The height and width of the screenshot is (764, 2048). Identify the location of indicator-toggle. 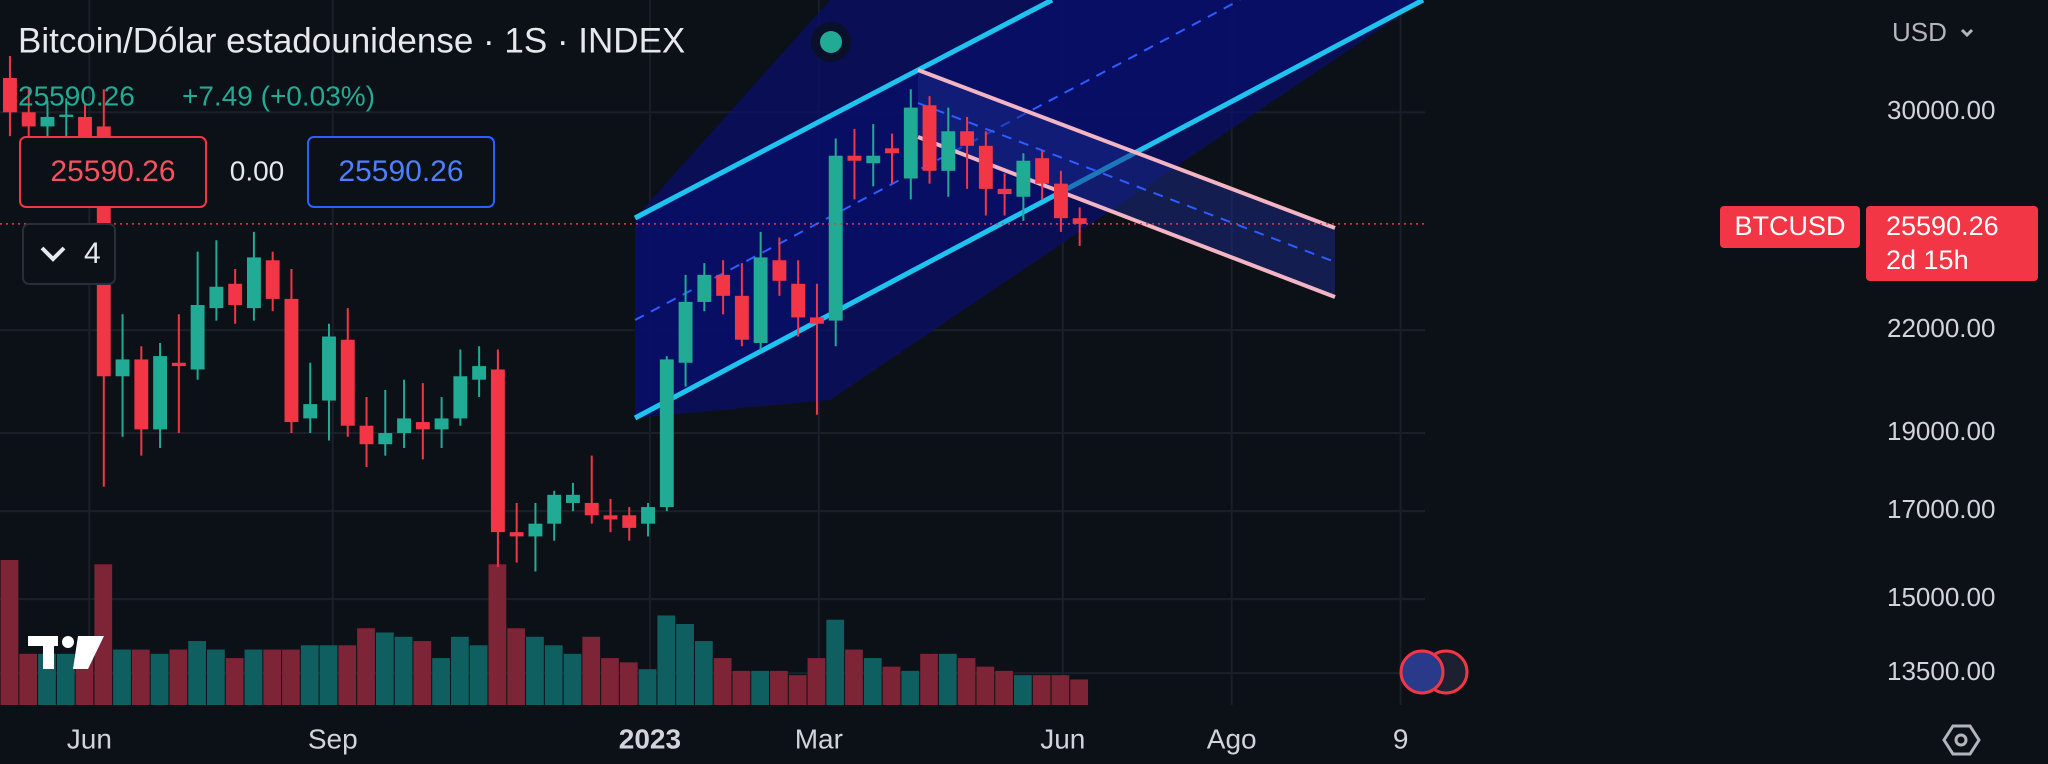
(69, 254).